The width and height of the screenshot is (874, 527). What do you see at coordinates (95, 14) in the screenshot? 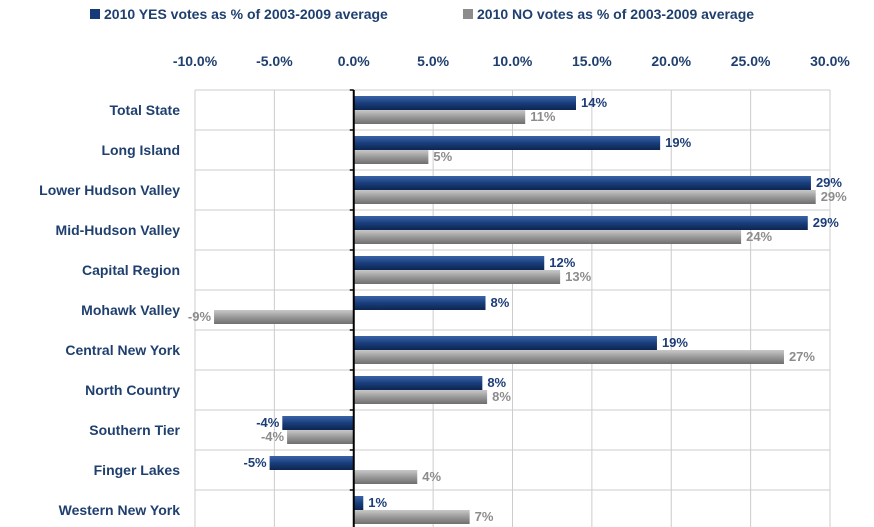
I see `legend-swatch-yes` at bounding box center [95, 14].